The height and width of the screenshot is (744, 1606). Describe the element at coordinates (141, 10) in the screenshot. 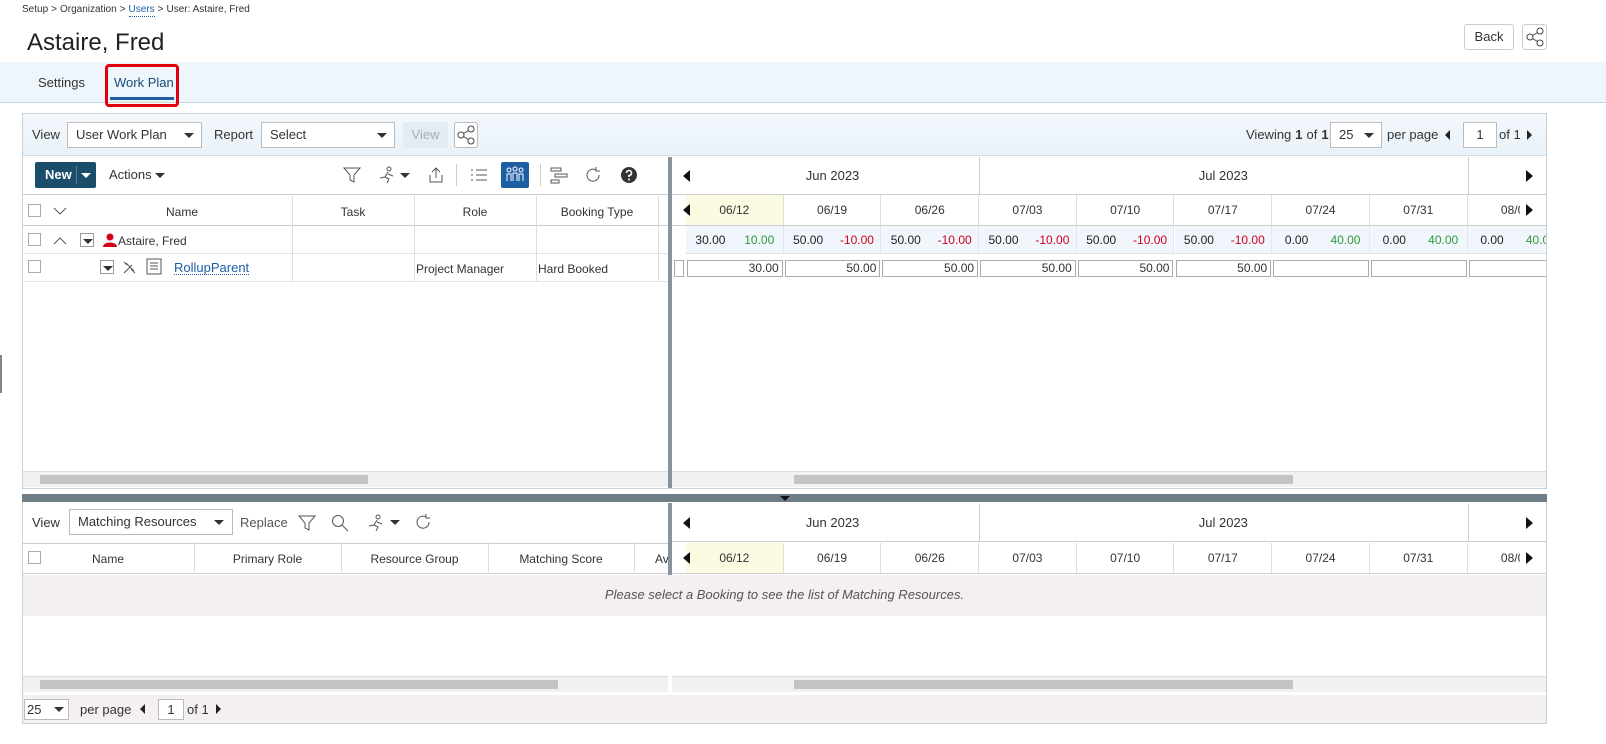

I see `breadcrumb-item: Users` at that location.